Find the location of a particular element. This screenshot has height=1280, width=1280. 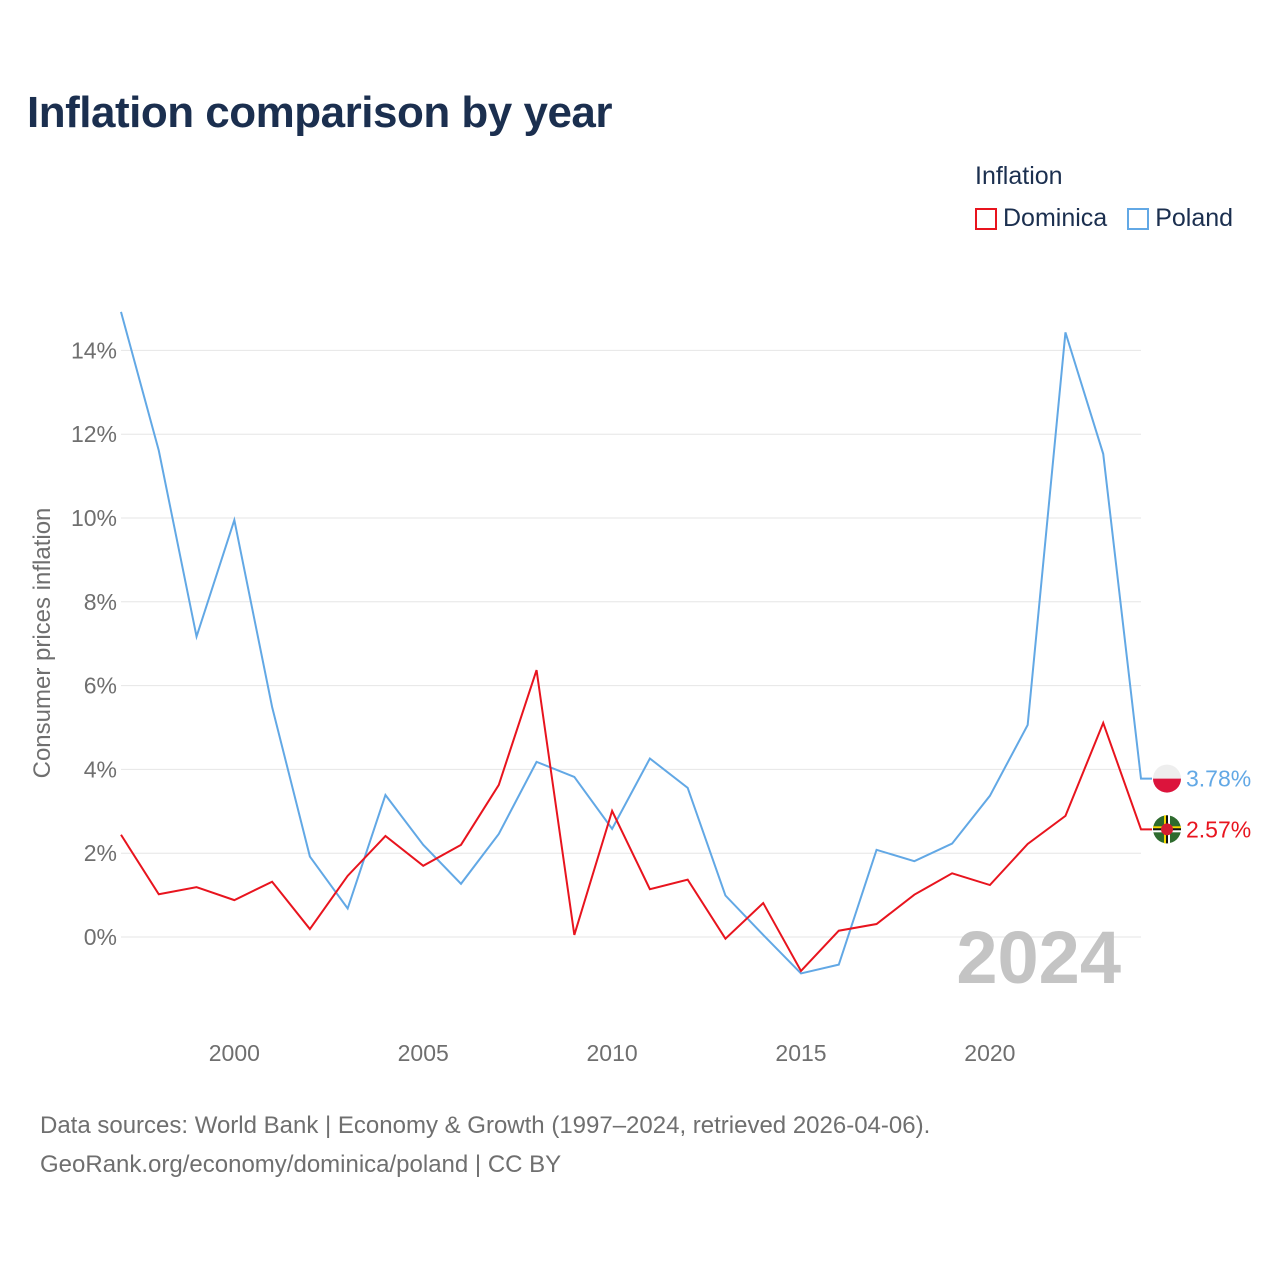

y-tick-label: 0% is located at coordinates (100, 937).